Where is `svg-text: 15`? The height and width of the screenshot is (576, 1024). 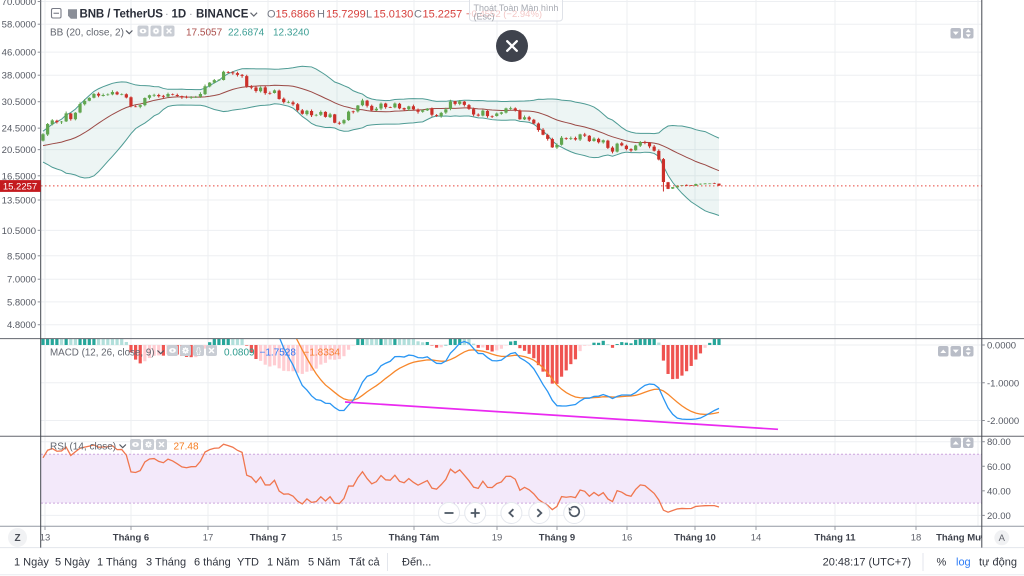 svg-text: 15 is located at coordinates (337, 538).